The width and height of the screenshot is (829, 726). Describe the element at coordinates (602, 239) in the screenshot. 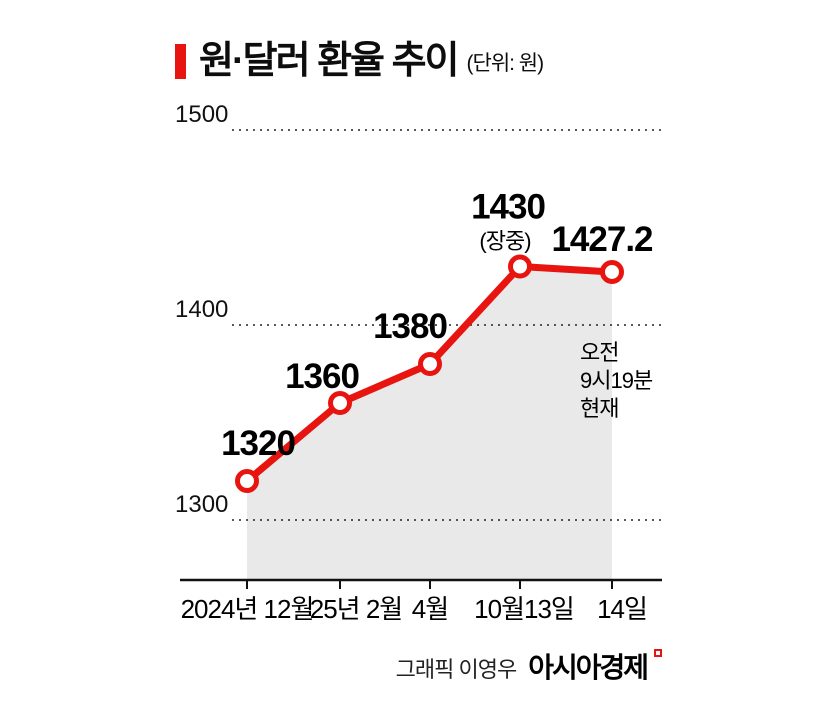

I see `data-point-label: 1427.2` at that location.